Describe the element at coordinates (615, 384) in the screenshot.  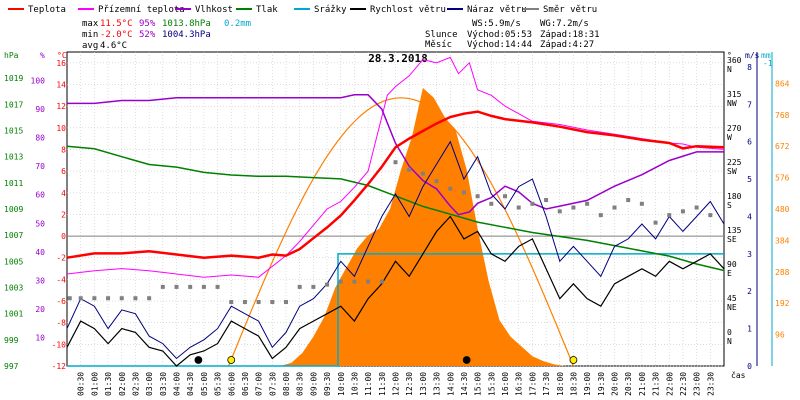
I see `tick-x: 20:00` at that location.